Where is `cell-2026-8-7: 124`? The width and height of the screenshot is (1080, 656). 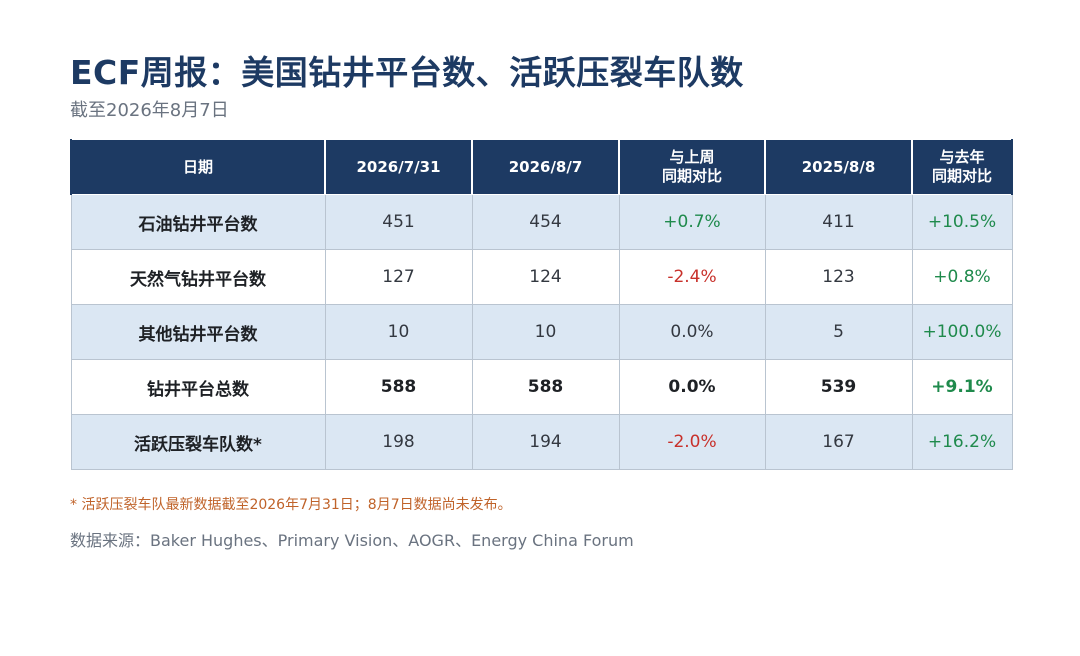 cell-2026-8-7: 124 is located at coordinates (545, 277).